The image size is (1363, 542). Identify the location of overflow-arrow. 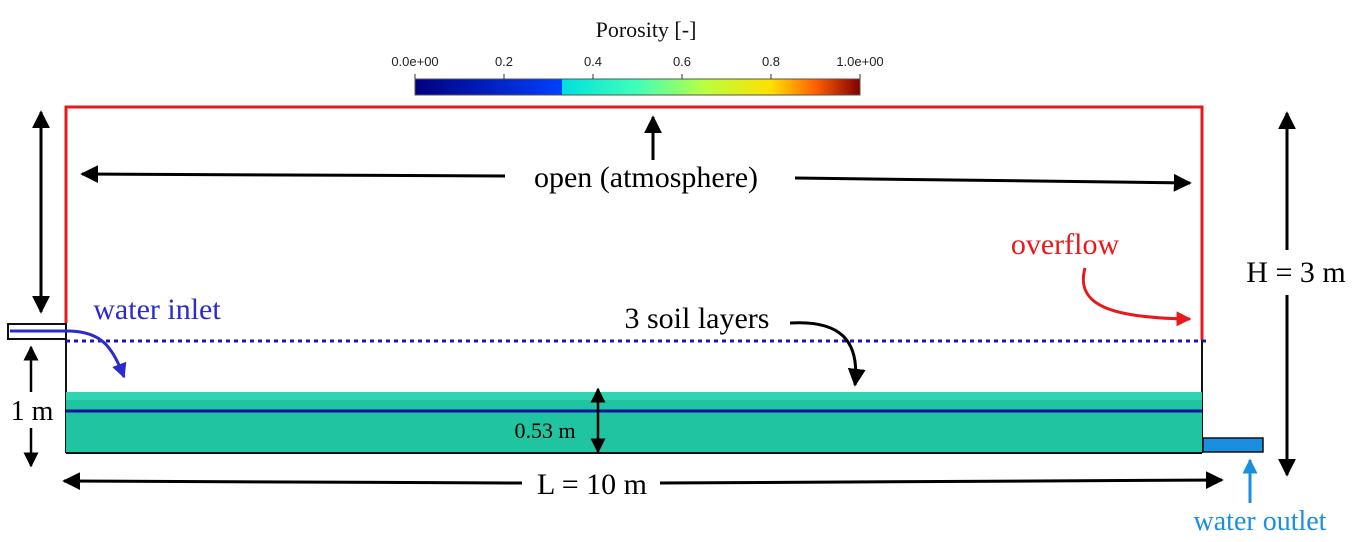
(1136, 297).